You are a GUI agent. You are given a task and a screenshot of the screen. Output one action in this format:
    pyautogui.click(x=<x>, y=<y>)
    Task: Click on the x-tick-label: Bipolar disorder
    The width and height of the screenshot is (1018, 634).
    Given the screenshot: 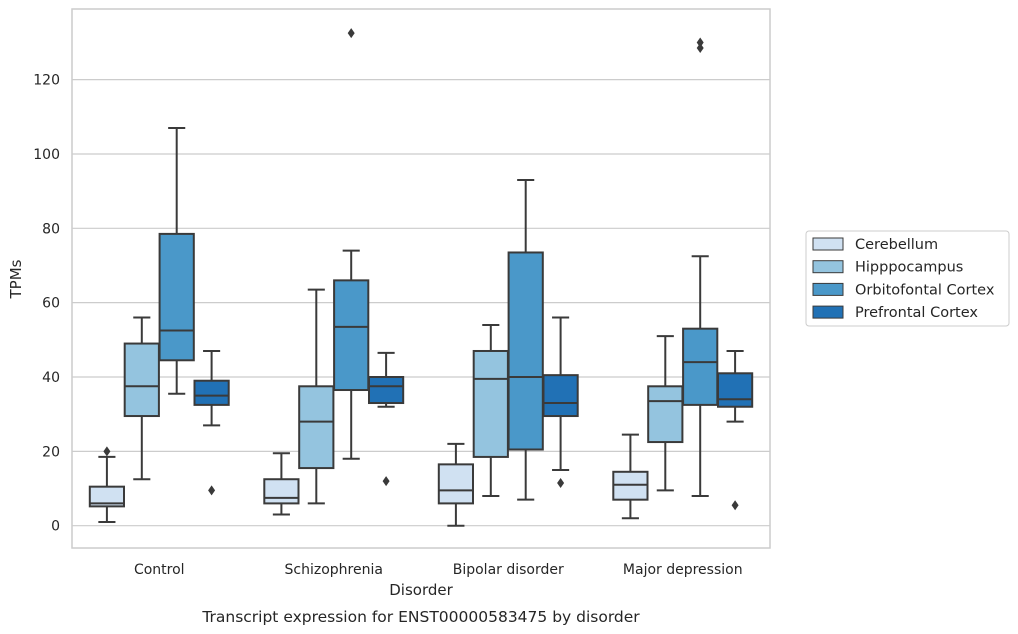 What is the action you would take?
    pyautogui.click(x=508, y=570)
    